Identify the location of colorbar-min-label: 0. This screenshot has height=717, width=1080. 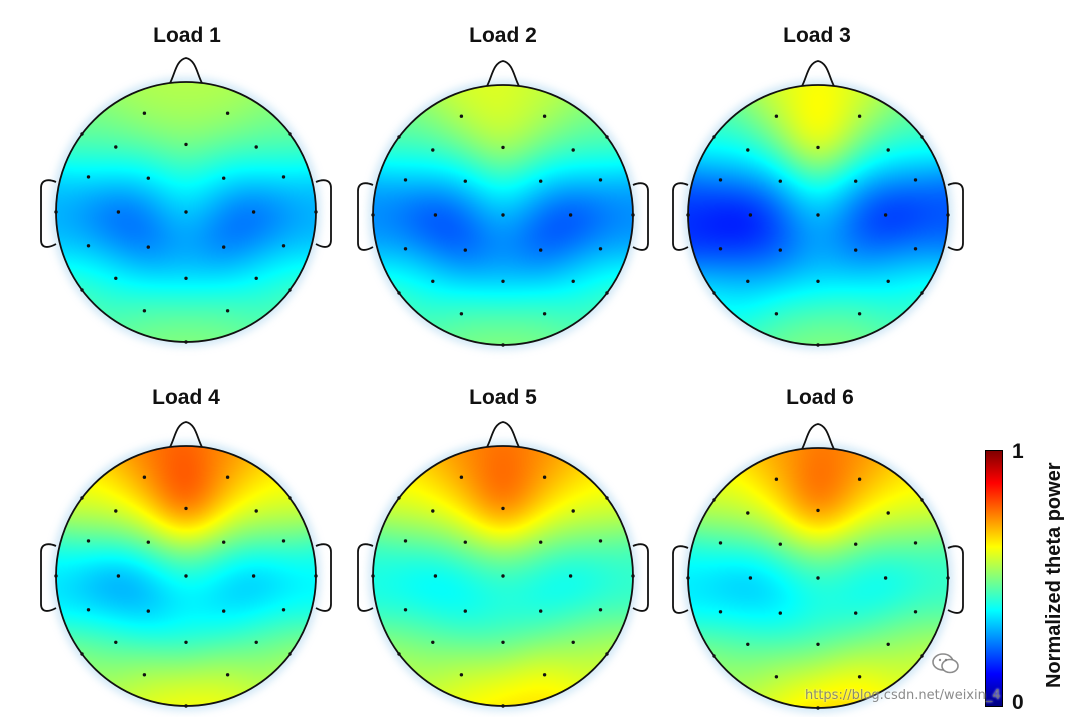
(1018, 702).